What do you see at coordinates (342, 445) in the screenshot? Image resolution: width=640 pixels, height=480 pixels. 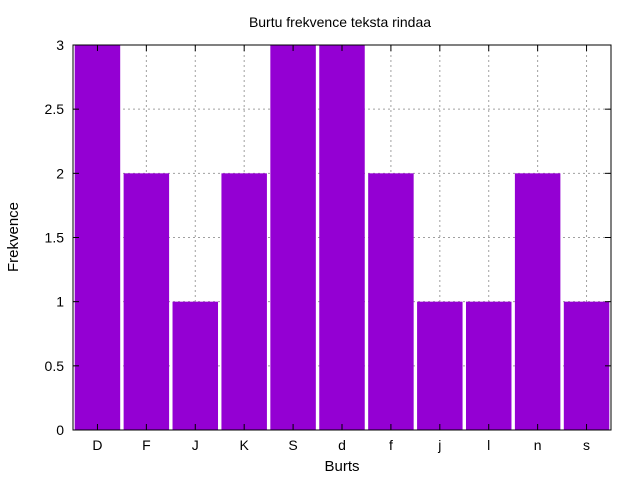 I see `x-tick-label: d` at bounding box center [342, 445].